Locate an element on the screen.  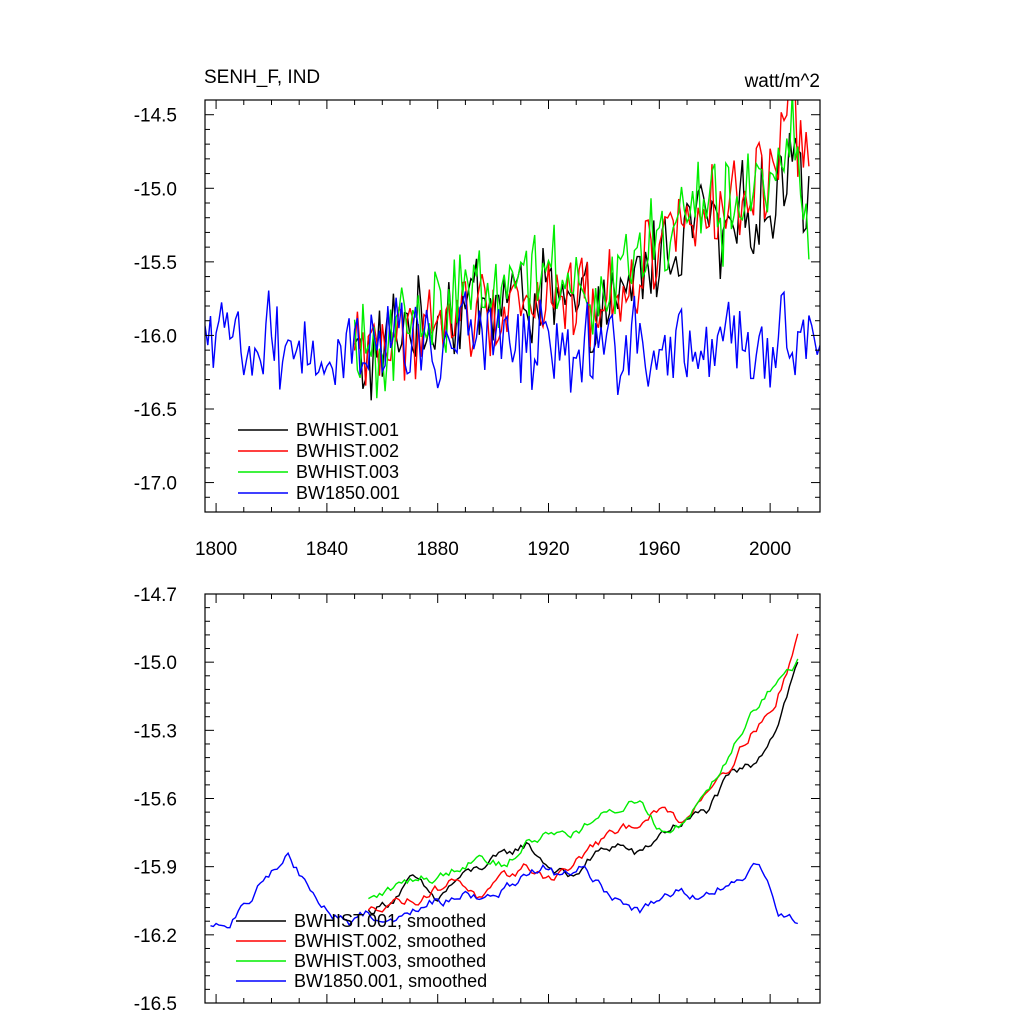
series-line-bwhist-003-smoothed is located at coordinates (583, 779).